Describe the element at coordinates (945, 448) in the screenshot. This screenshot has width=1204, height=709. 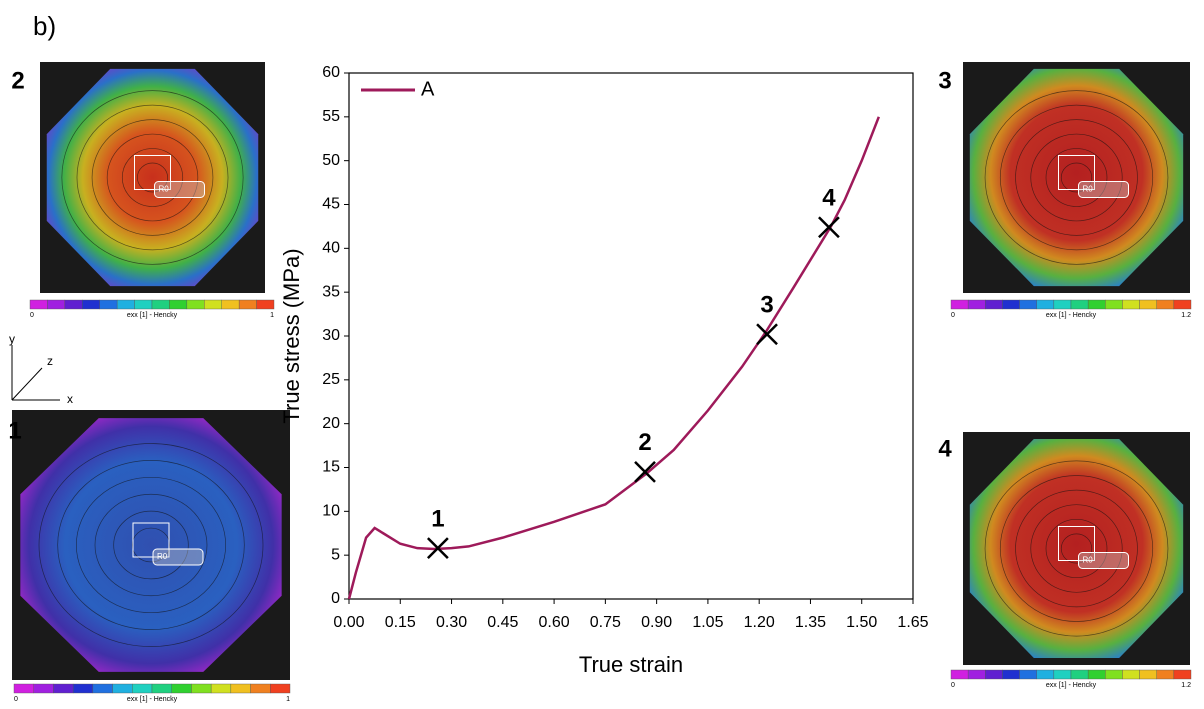
I see `inset-label: 4` at that location.